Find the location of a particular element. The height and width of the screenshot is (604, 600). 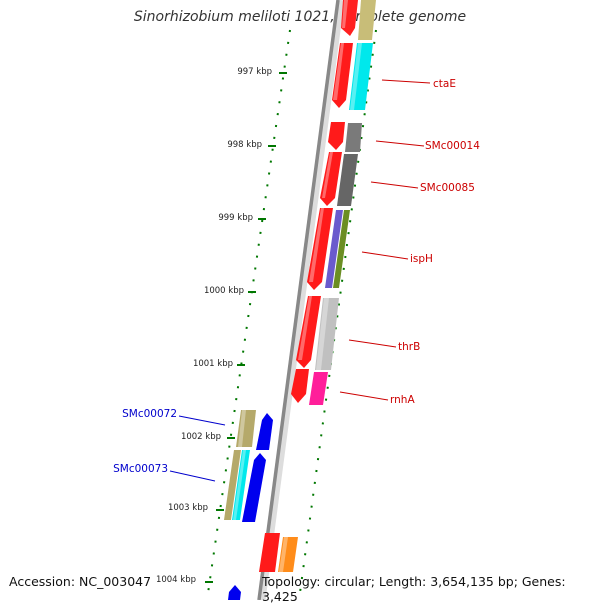

feature-bar-isph-purple is located at coordinates (334, 249).